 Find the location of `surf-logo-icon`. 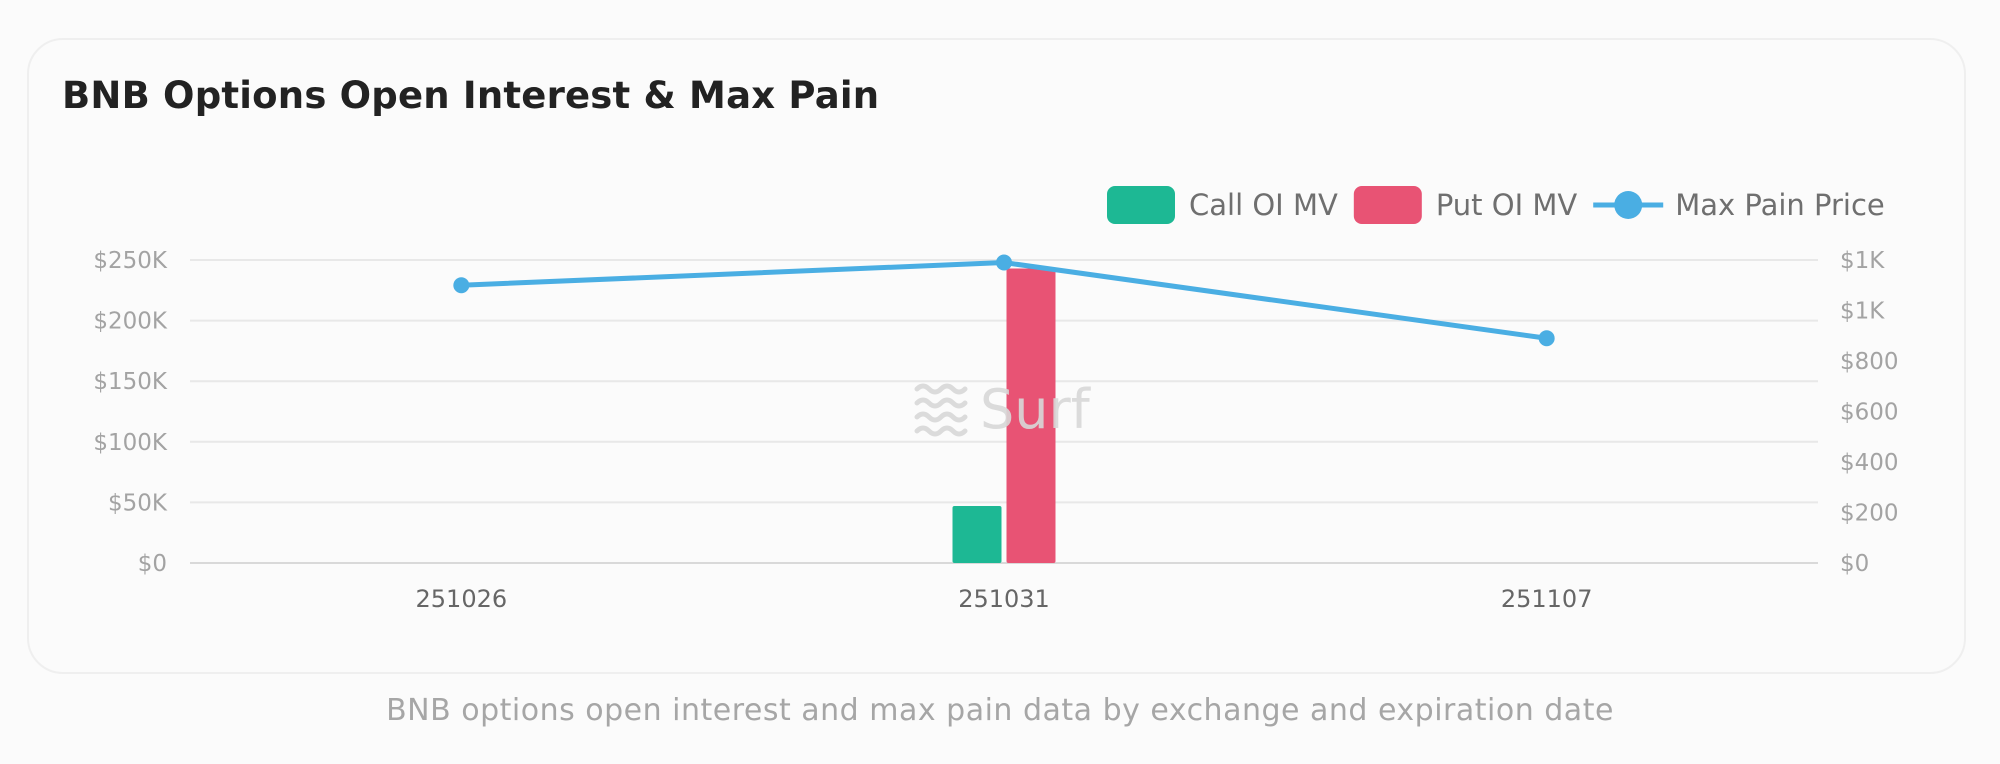

surf-logo-icon is located at coordinates (941, 410).